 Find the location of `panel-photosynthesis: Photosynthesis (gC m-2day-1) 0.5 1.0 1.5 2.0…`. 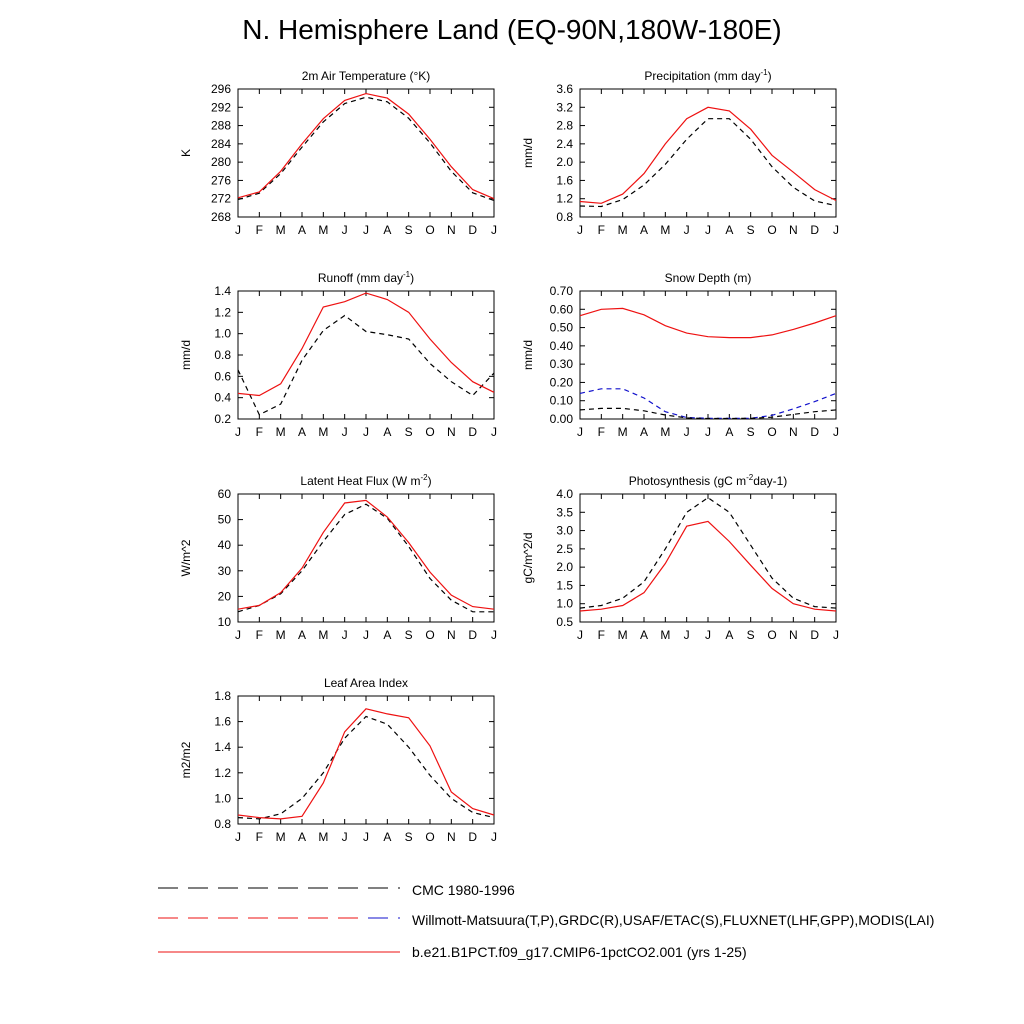

panel-photosynthesis: Photosynthesis (gC m-2day-1) 0.5 1.0 1.5 2.0… is located at coordinates (680, 557).